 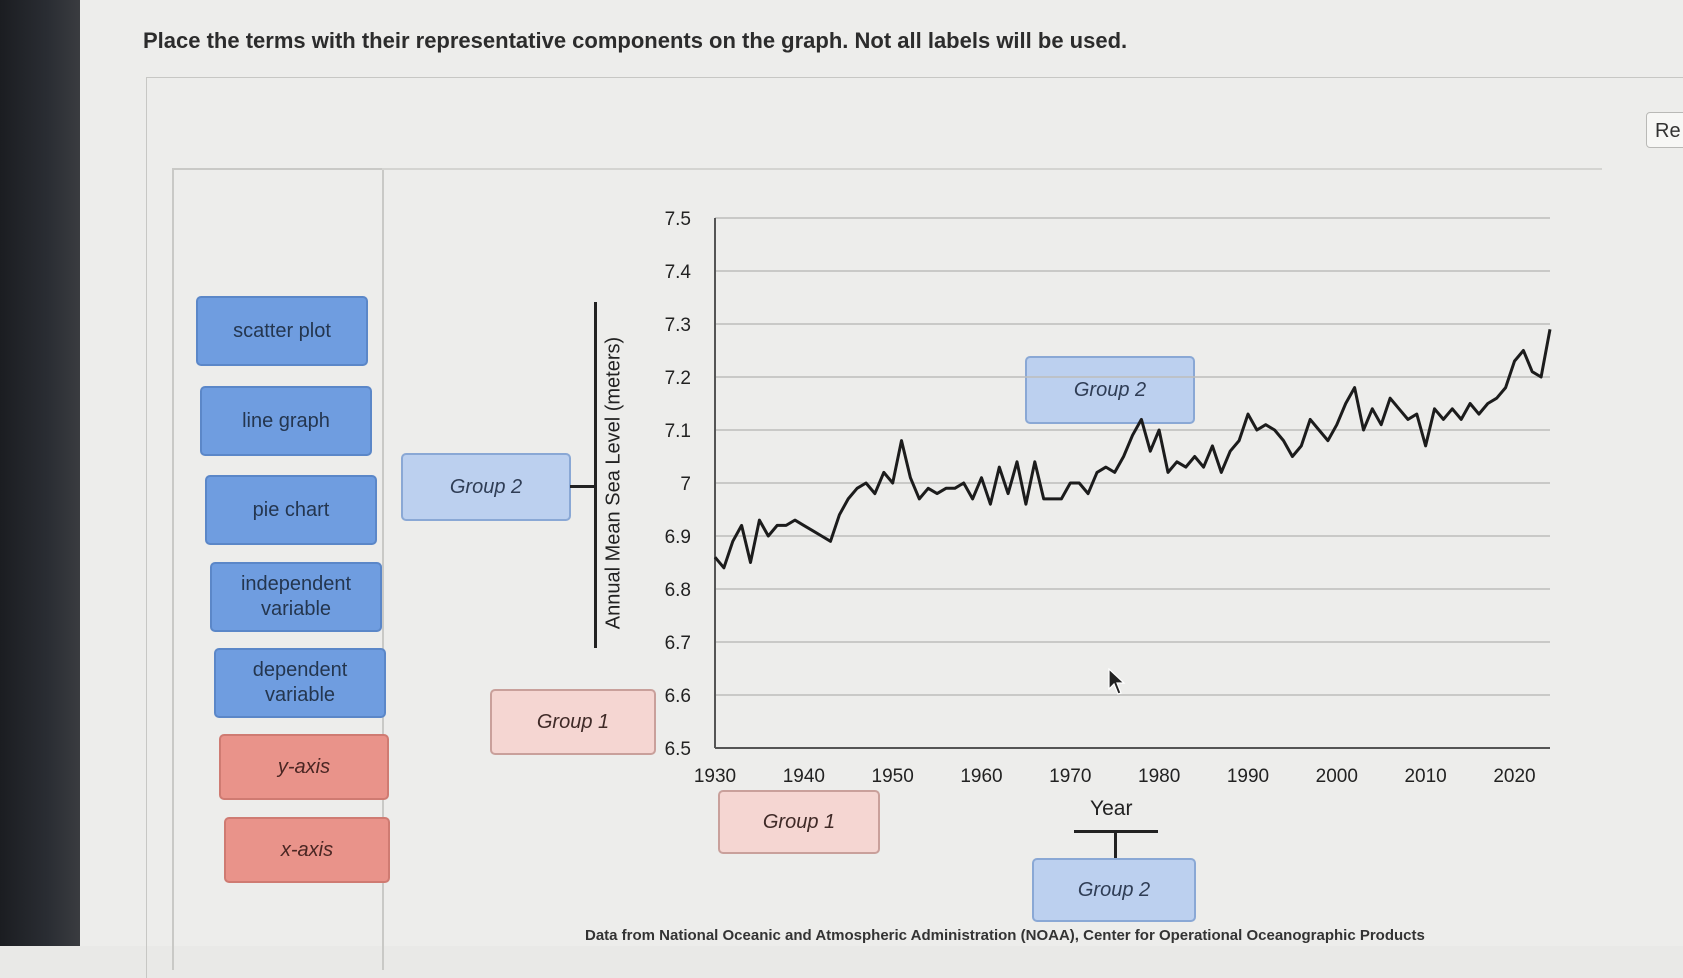 I want to click on graph-area-divider, so click(x=992, y=169).